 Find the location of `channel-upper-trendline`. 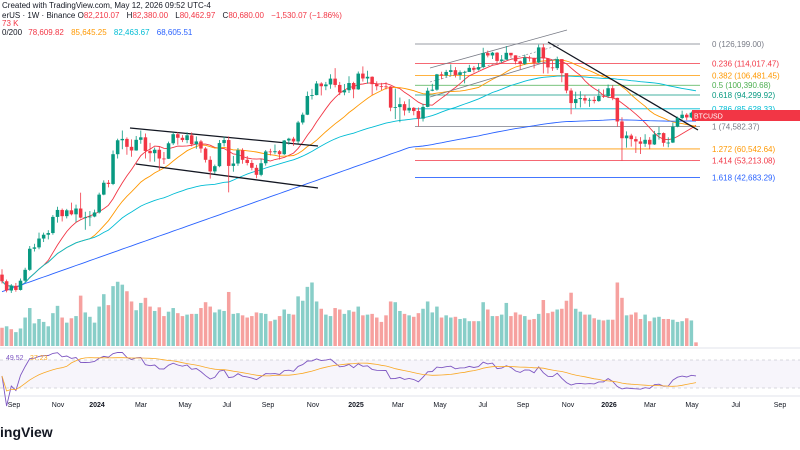

channel-upper-trendline is located at coordinates (498, 49).